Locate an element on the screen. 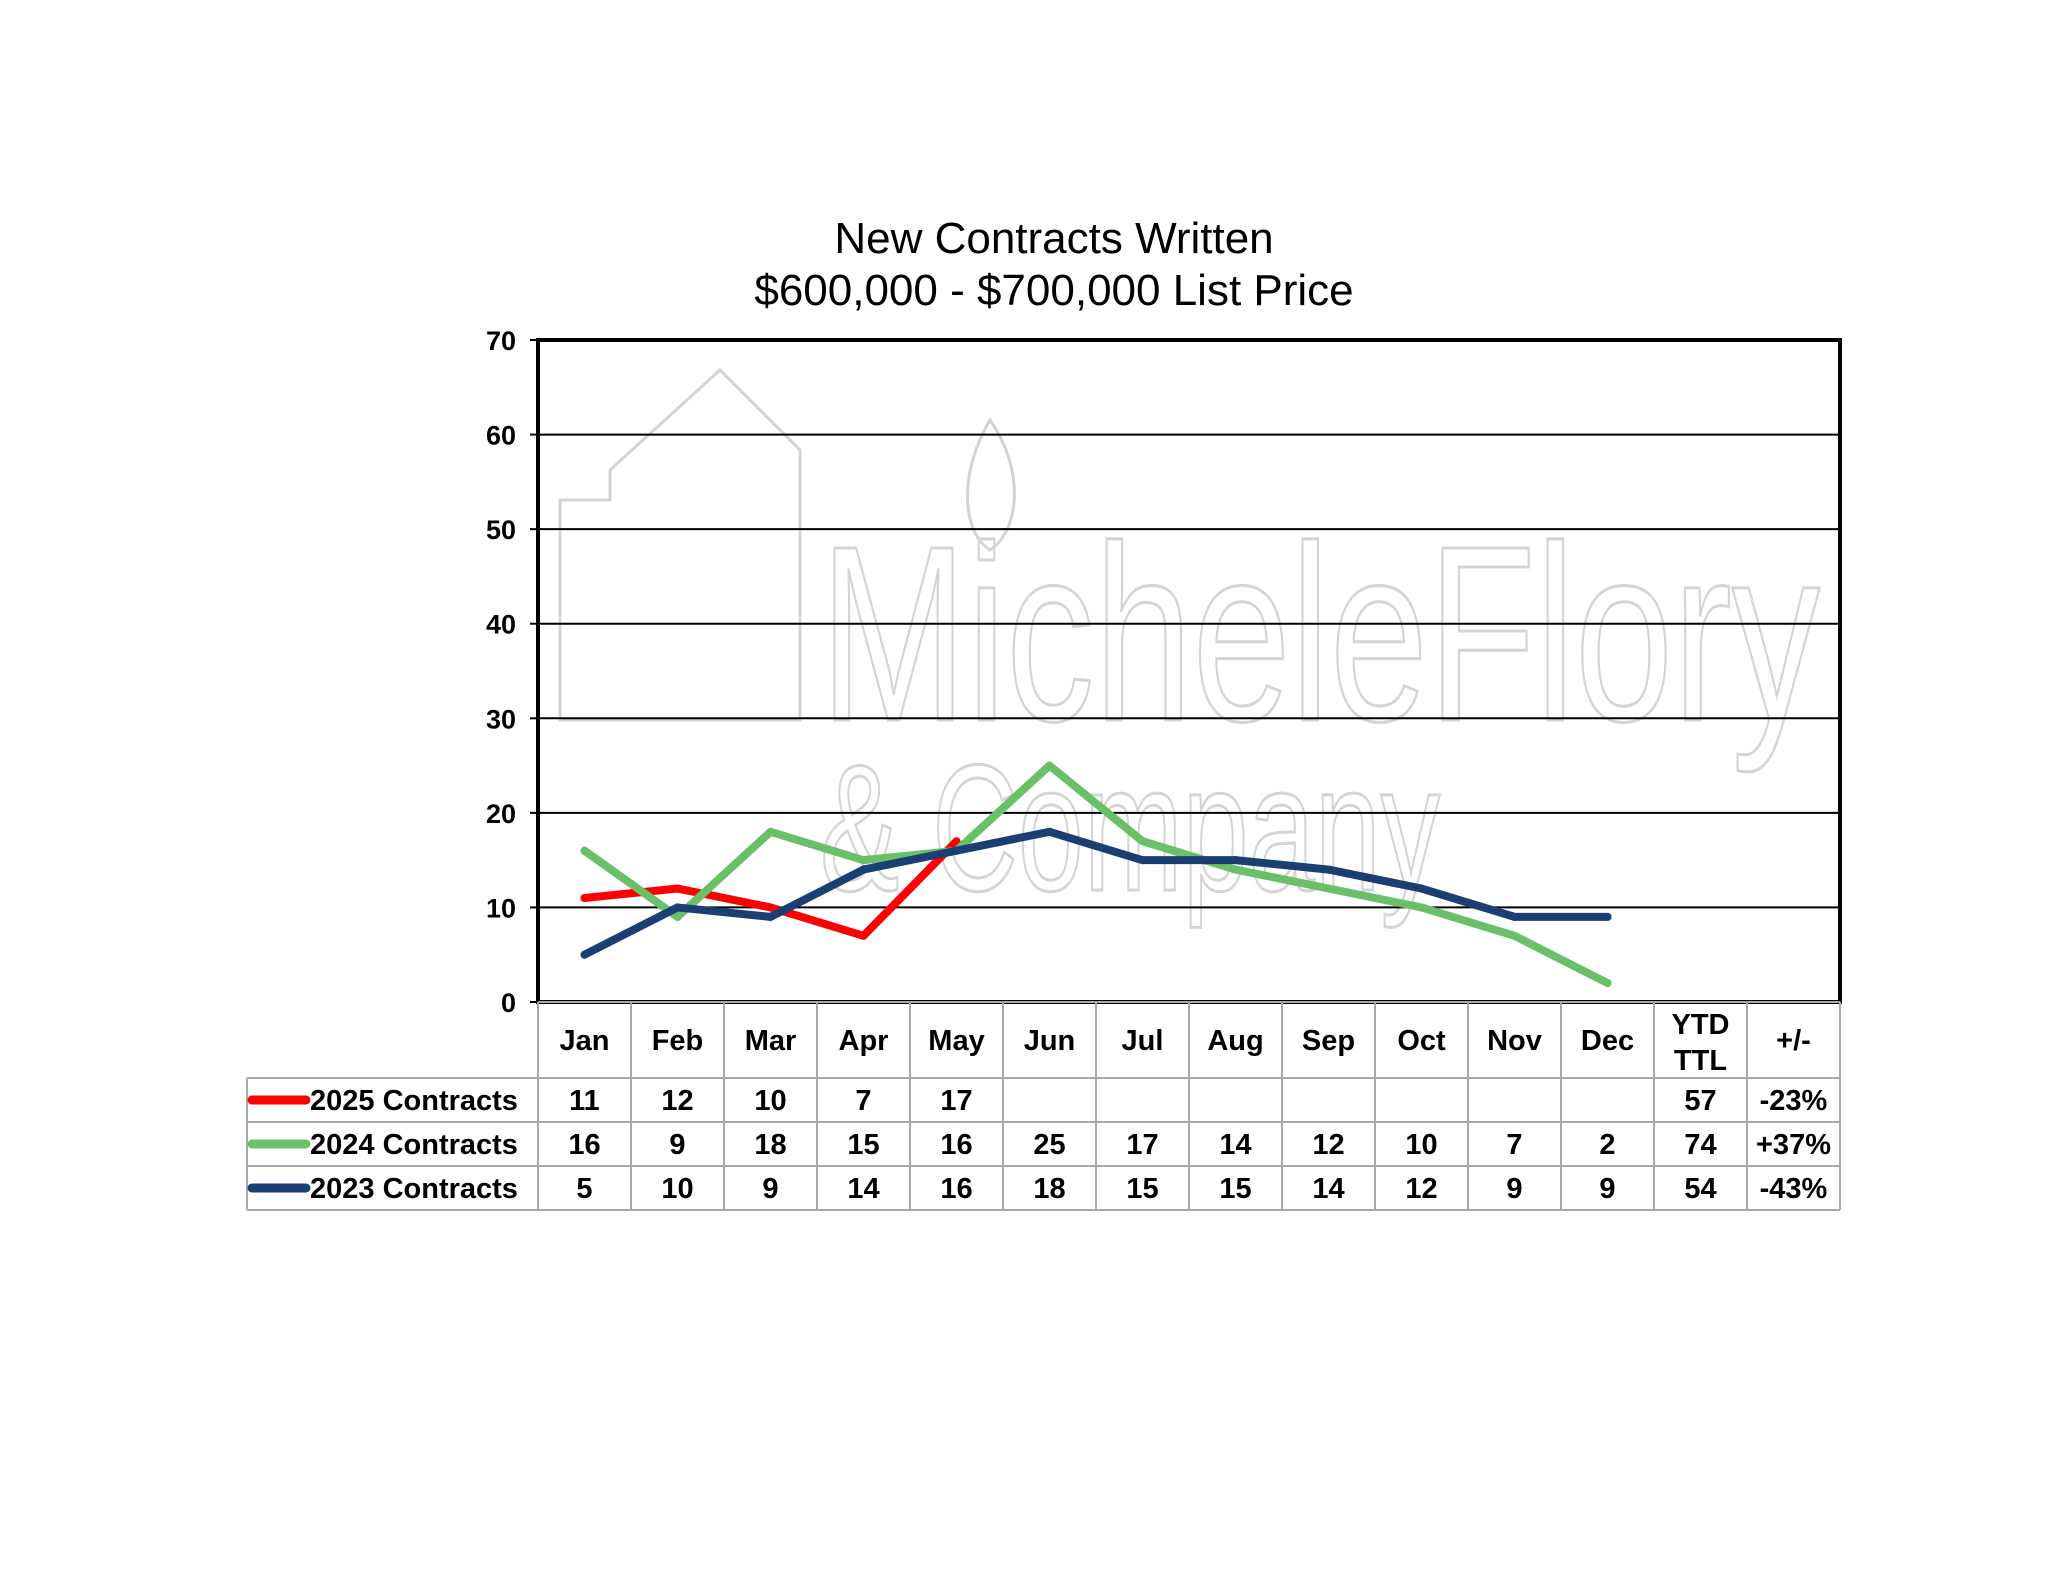 This screenshot has height=1583, width=2048. ytd-header: YTD is located at coordinates (1701, 1025).